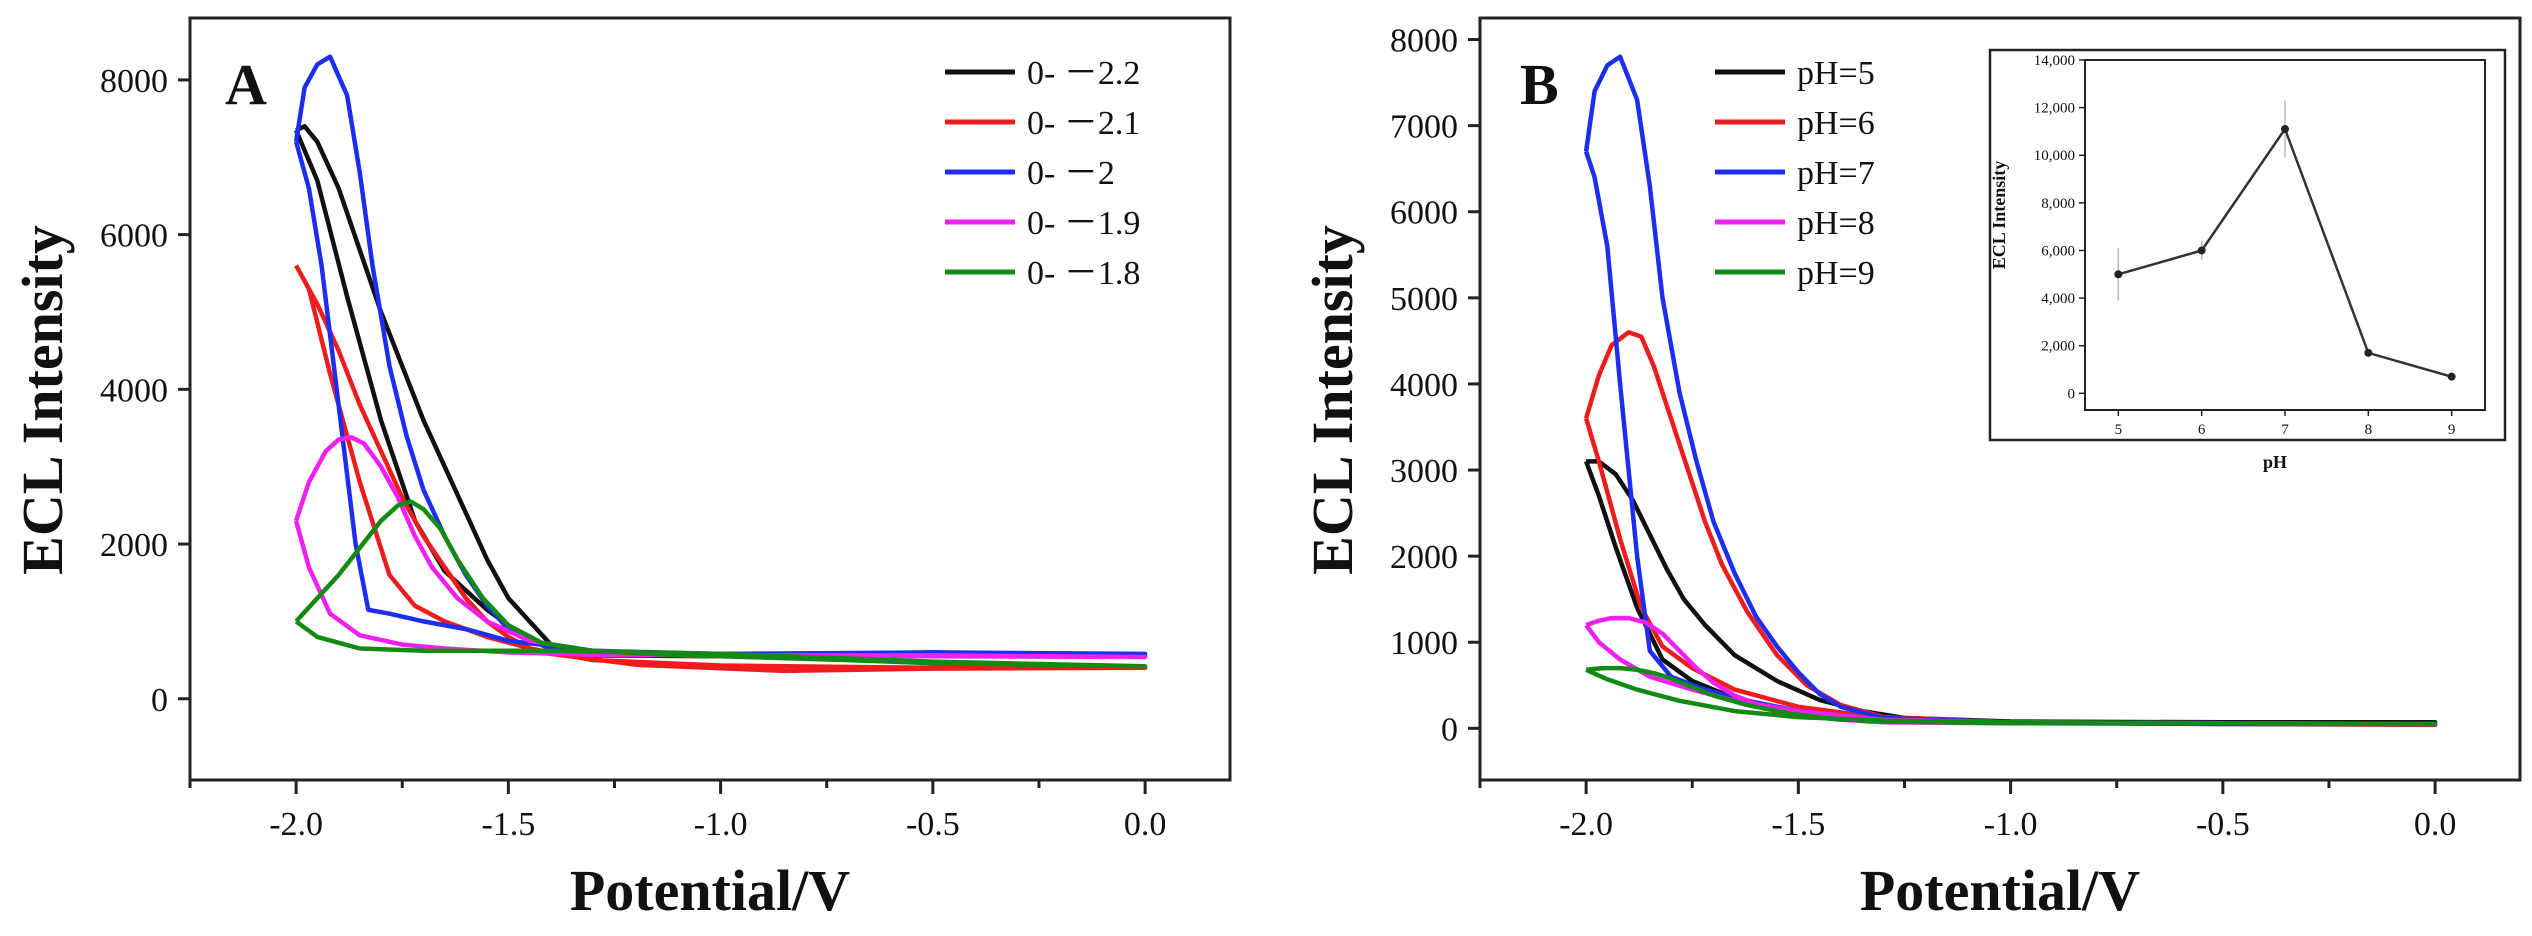 This screenshot has height=936, width=2532. Describe the element at coordinates (1424, 213) in the screenshot. I see `panel-b-y-tick-label: 6000` at that location.